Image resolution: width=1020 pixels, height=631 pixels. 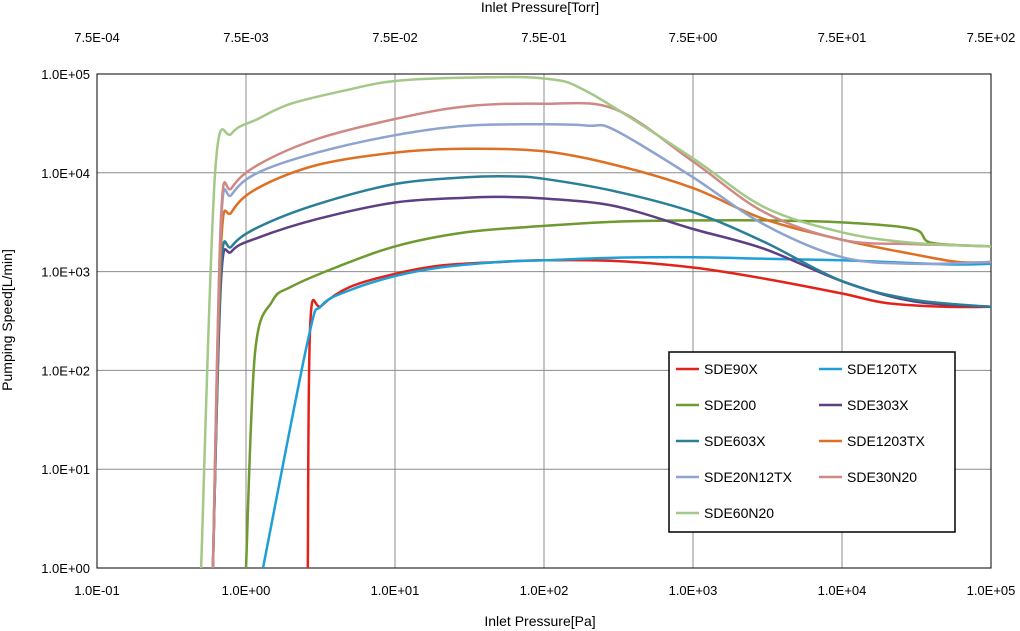 What do you see at coordinates (693, 37) in the screenshot?
I see `top-x-tick-label: 7.5E+00` at bounding box center [693, 37].